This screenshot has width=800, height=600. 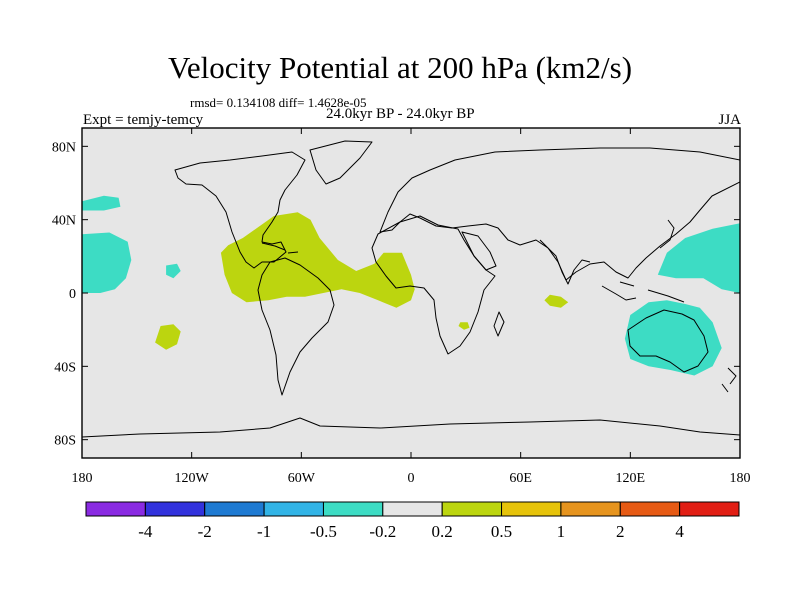 I want to click on coastline-madagascar, so click(x=499, y=324).